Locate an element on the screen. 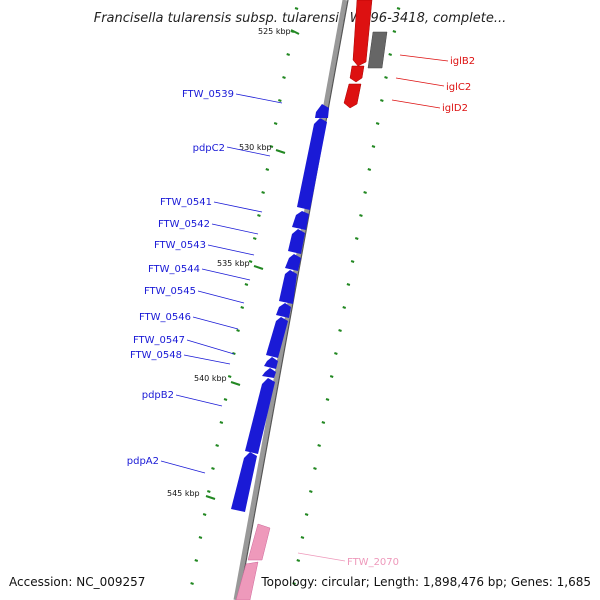 This screenshot has height=600, width=600. gene-label-ftw-0541: FTW_0541 is located at coordinates (186, 202).